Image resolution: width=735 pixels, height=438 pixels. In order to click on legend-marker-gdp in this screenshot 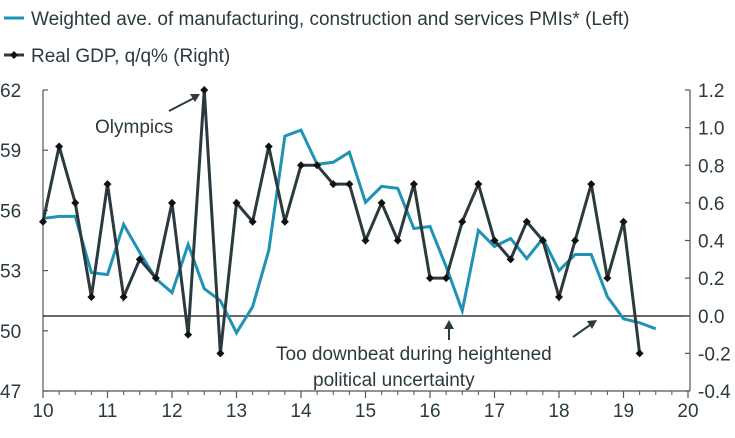, I will do `click(14, 55)`.